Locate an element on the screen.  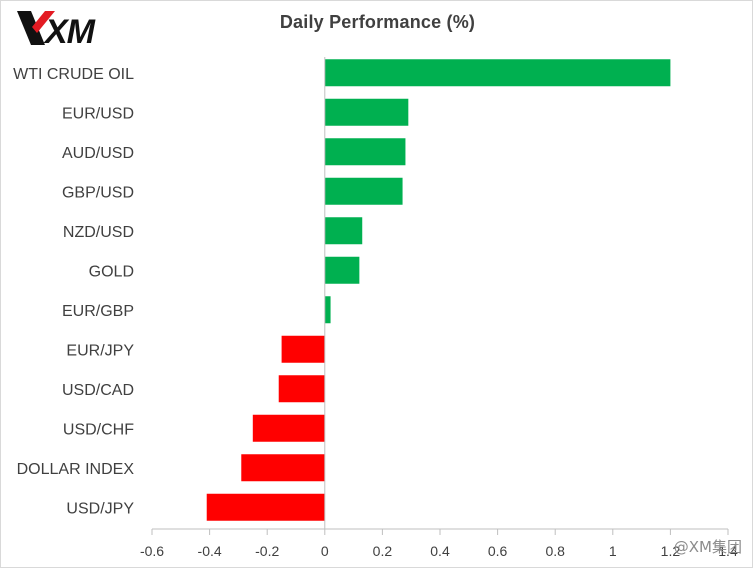
chart-title: Daily Performance (%) is located at coordinates (377, 22).